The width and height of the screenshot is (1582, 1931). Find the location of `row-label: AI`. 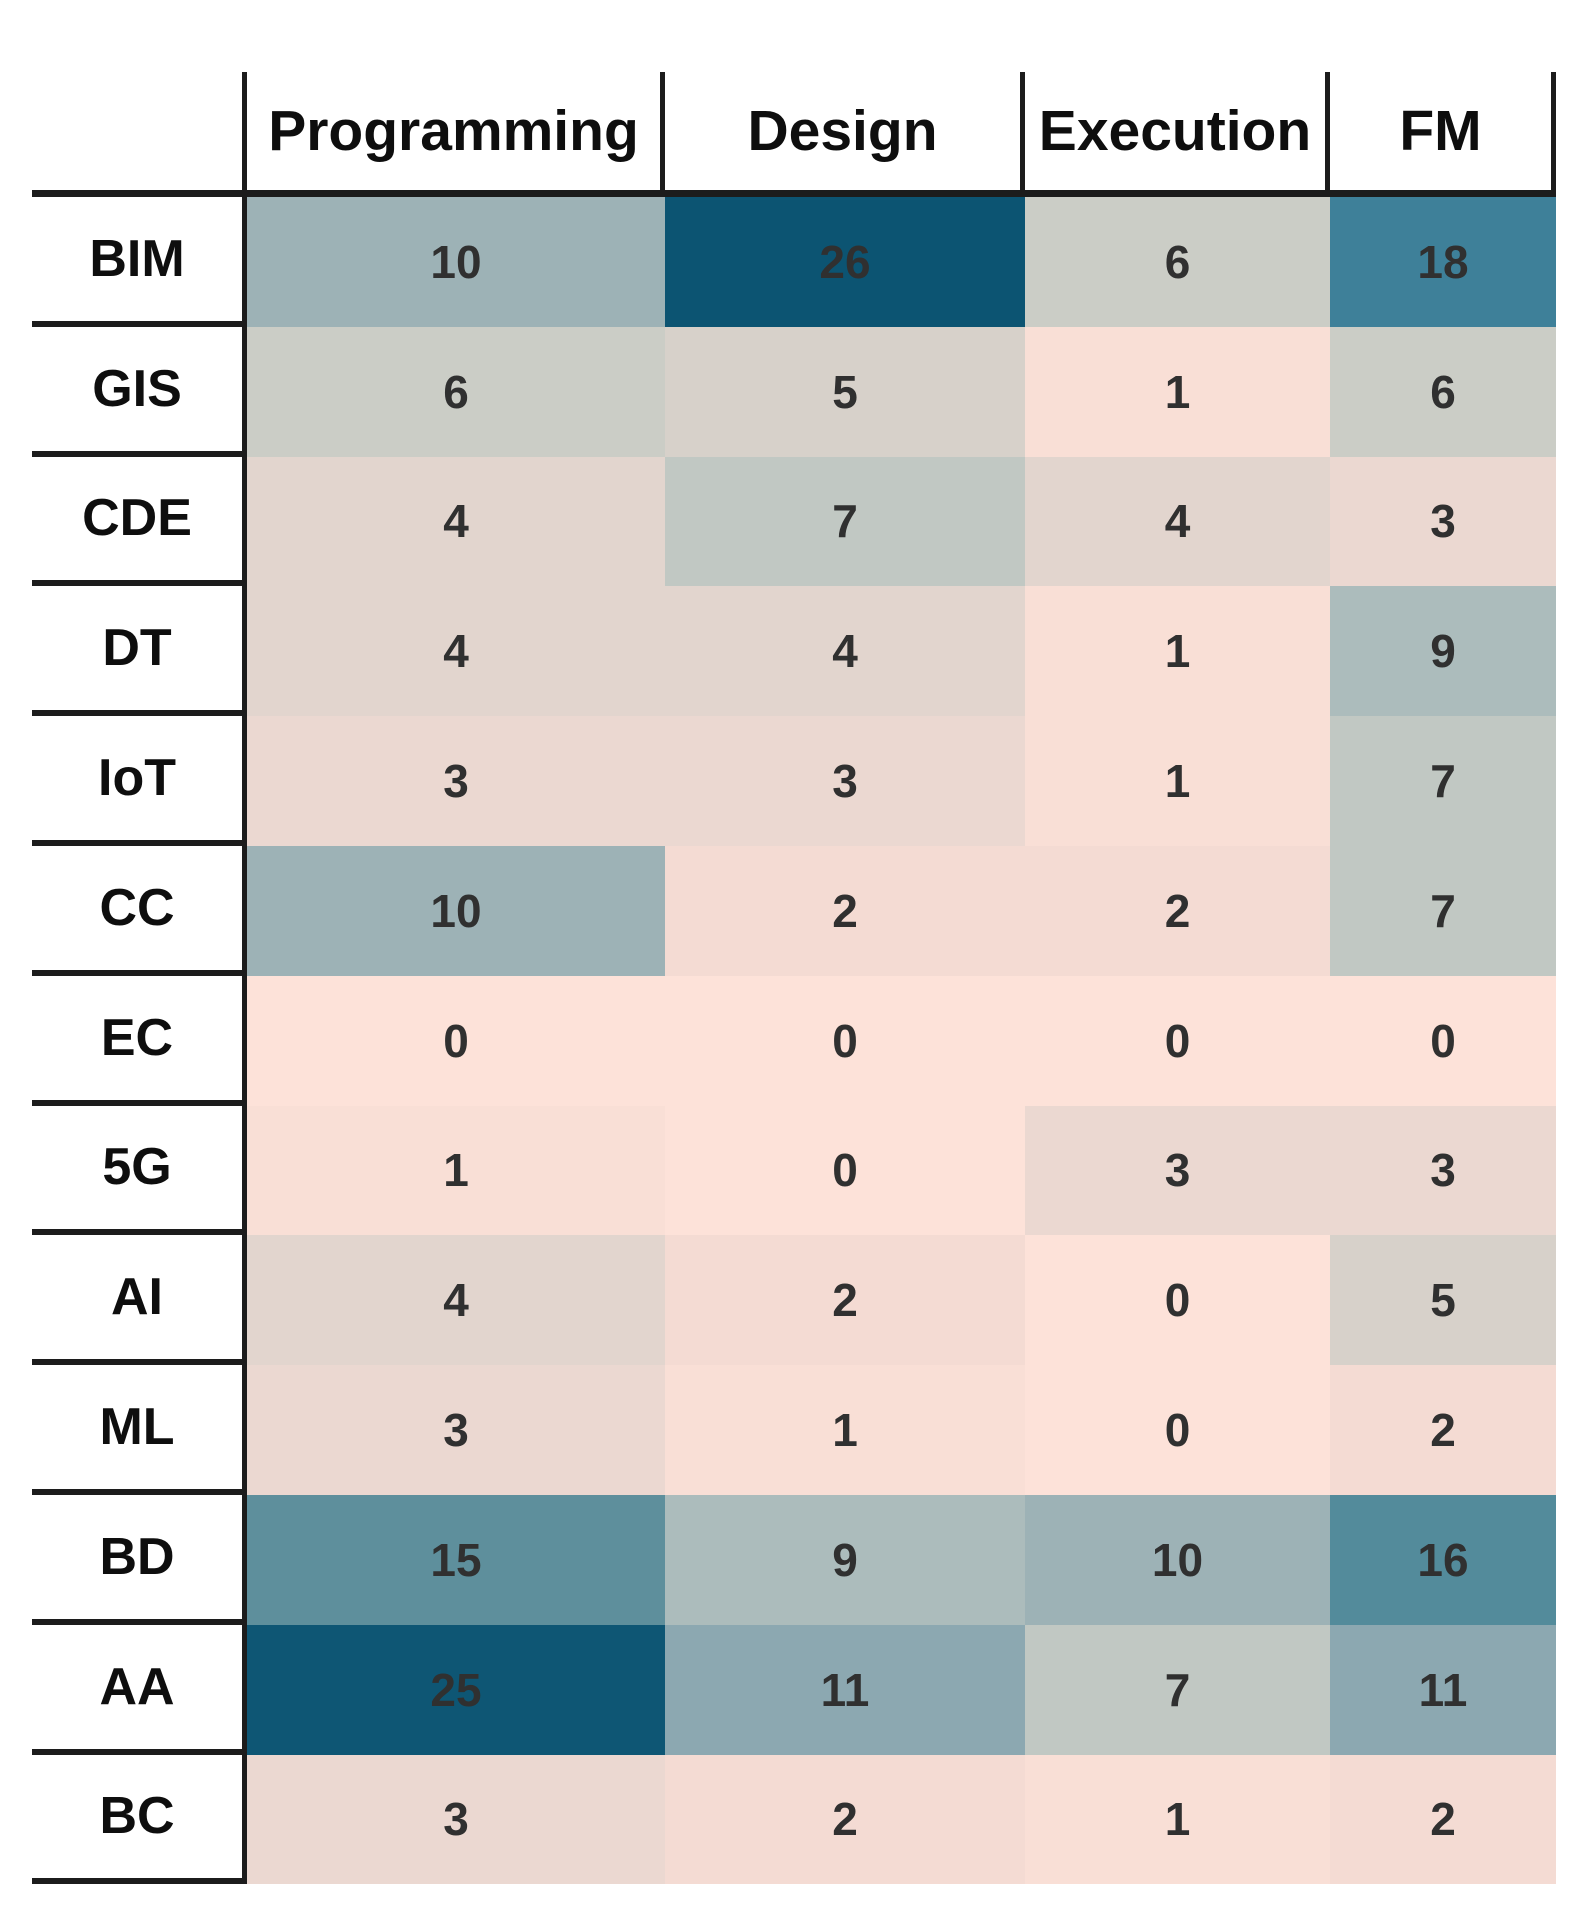

row-label: AI is located at coordinates (139, 1300).